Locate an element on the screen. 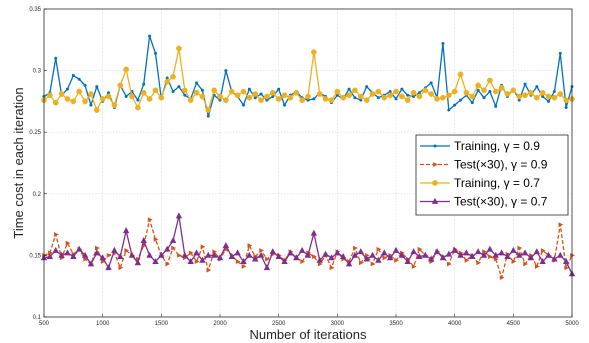 The image size is (589, 343). x-tick-label: 2500 is located at coordinates (279, 324).